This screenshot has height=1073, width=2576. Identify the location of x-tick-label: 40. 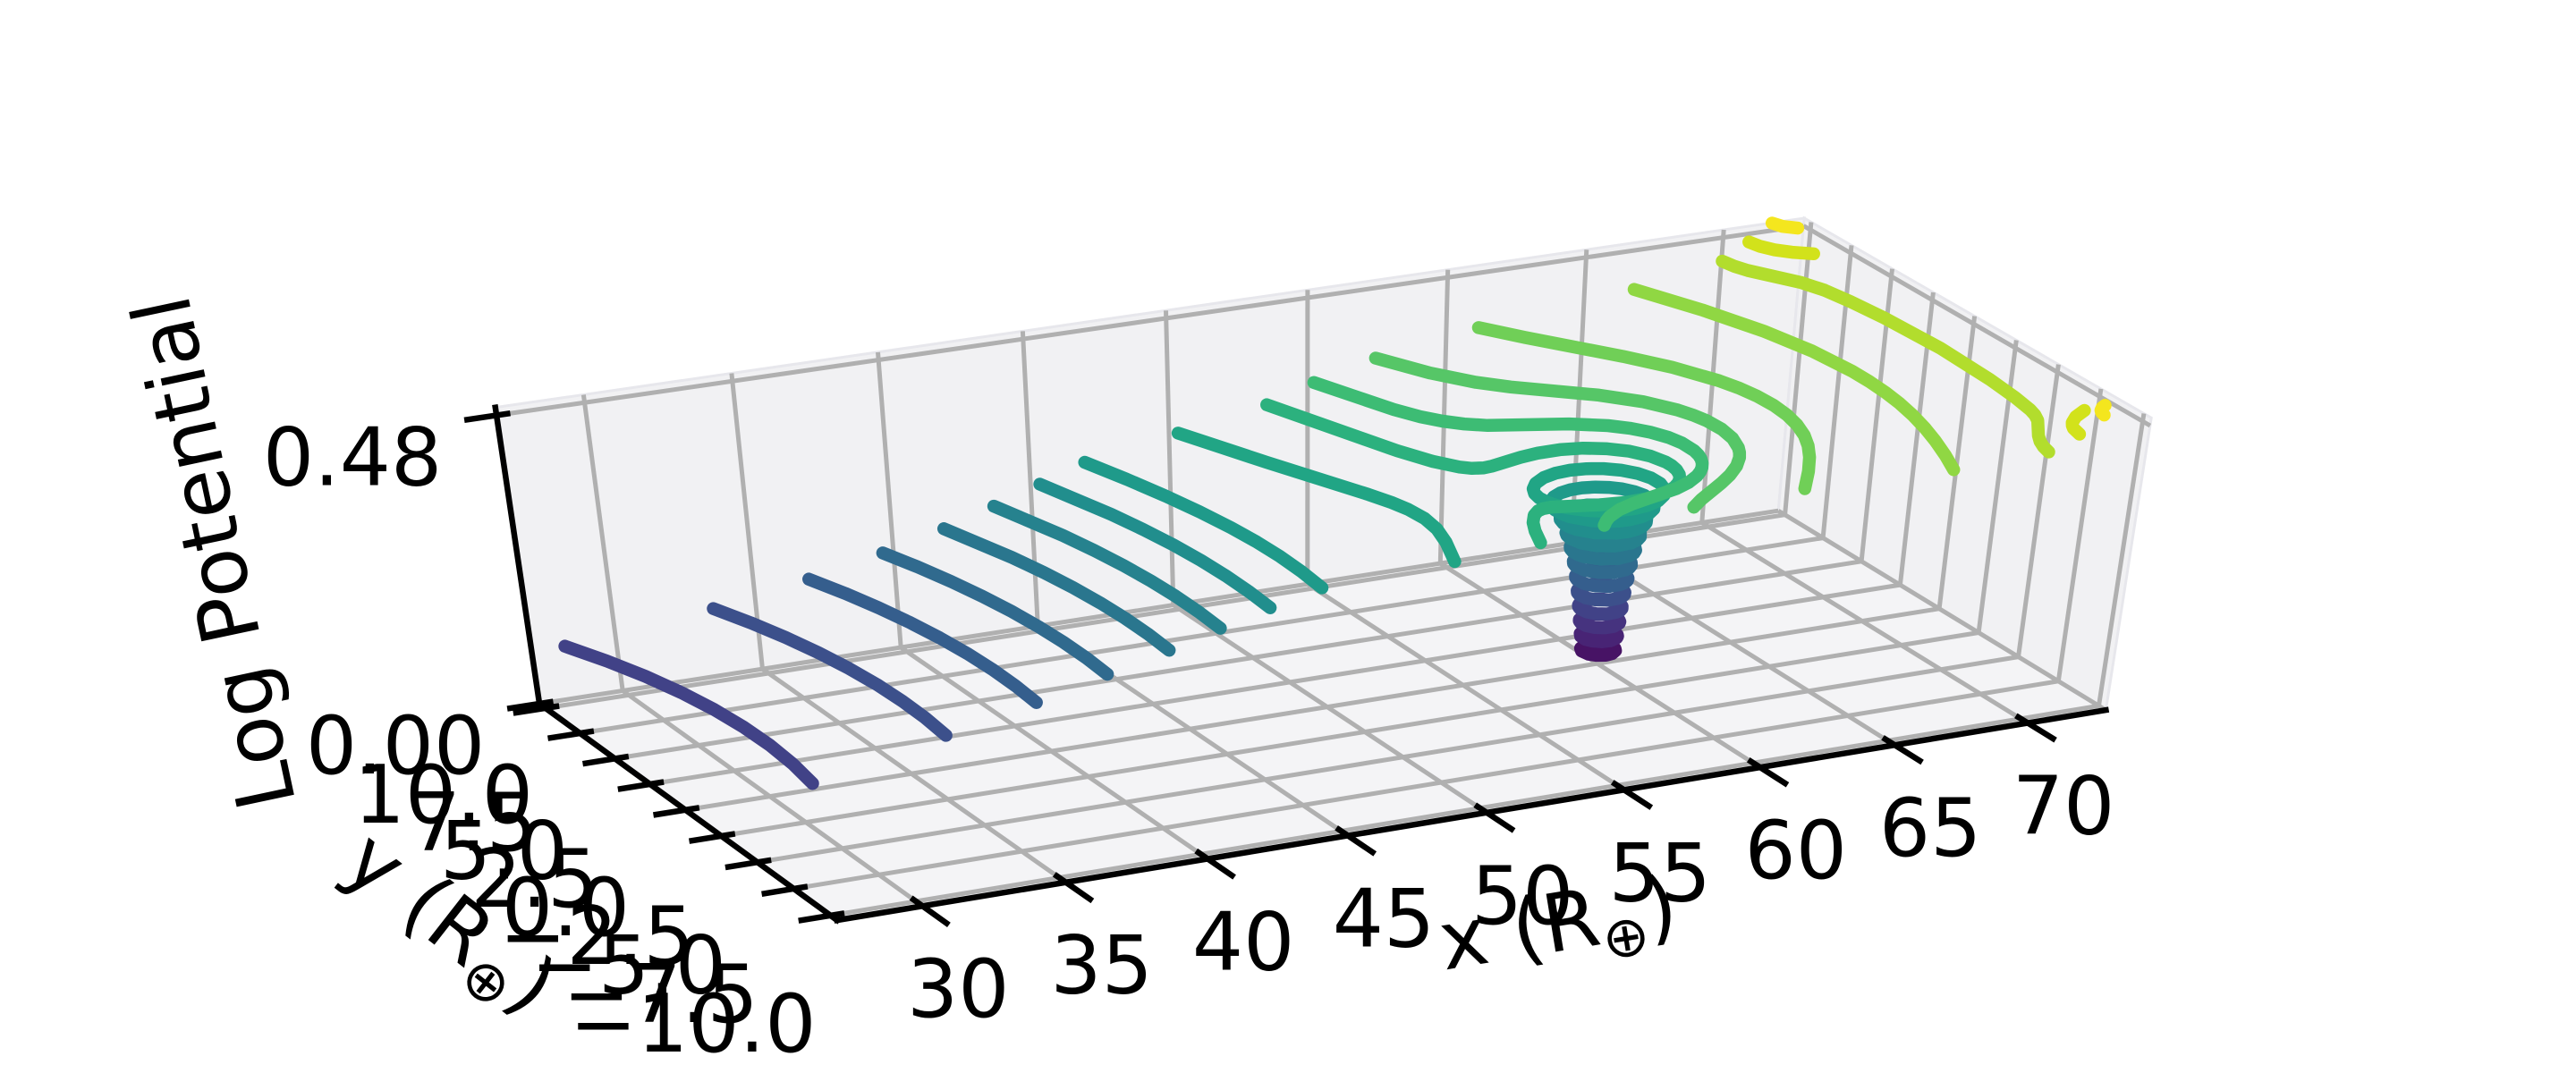
(1243, 942).